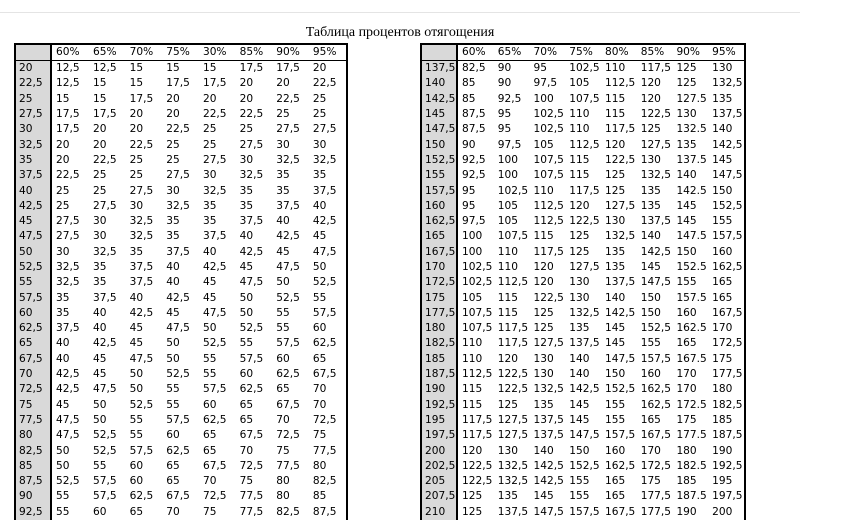 Image resolution: width=850 pixels, height=520 pixels. I want to click on row-weight-cell: 137,5, so click(439, 68).